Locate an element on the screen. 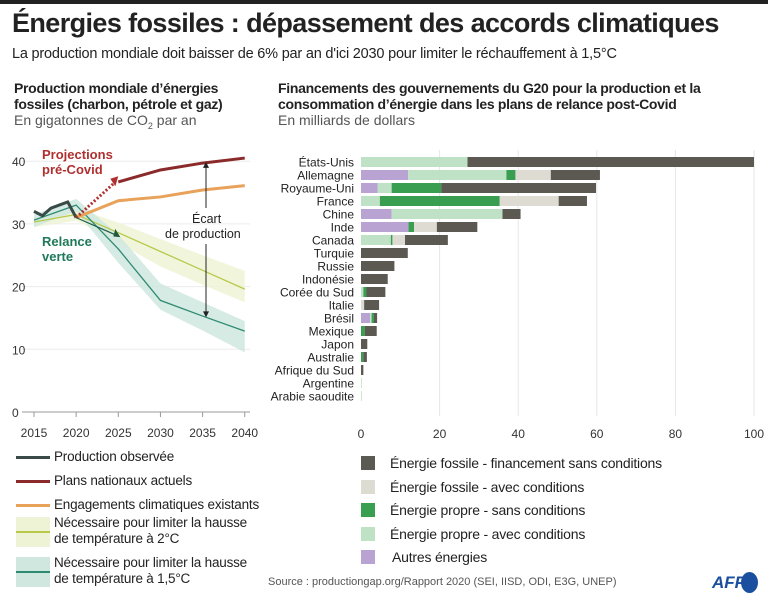  category-label: Argentine is located at coordinates (329, 384).